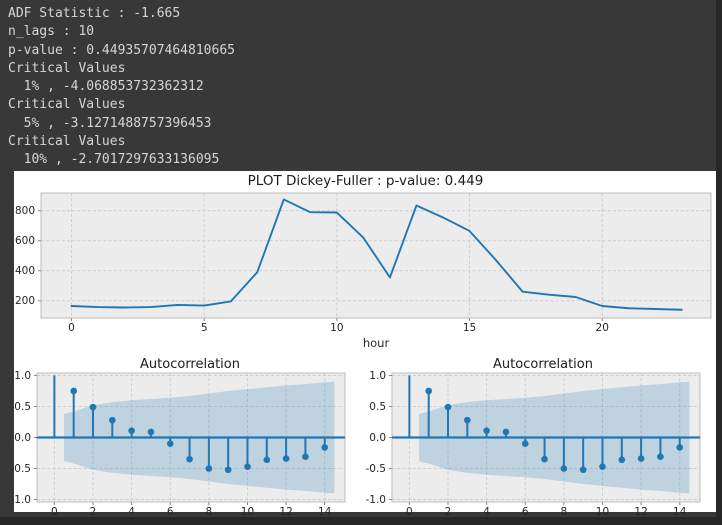  I want to click on main-chart-title: PLOT Dickey-Fuller : p-value: 0.449, so click(365, 181).